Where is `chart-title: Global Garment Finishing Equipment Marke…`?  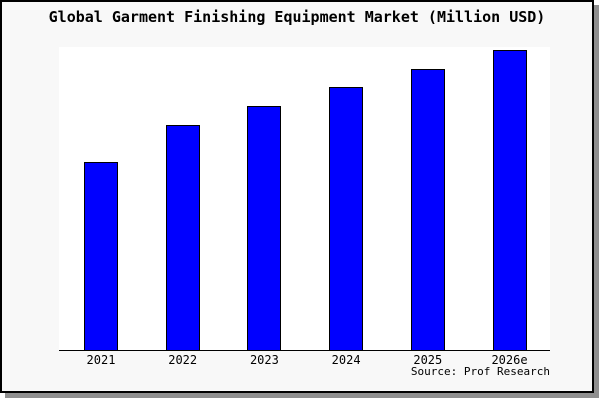
chart-title: Global Garment Finishing Equipment Marke… is located at coordinates (297, 17).